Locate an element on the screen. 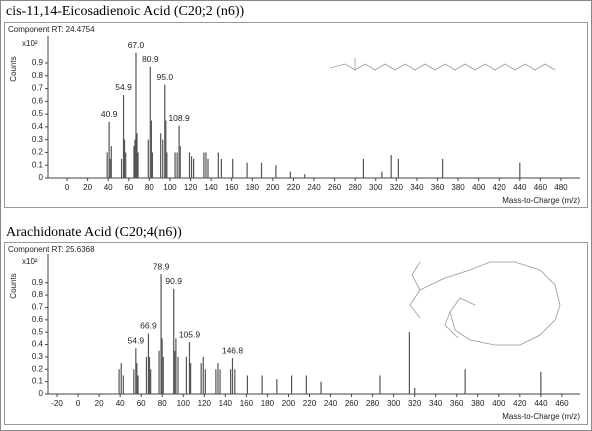 This screenshot has height=431, width=592. peak-label: 66.9 is located at coordinates (148, 326).